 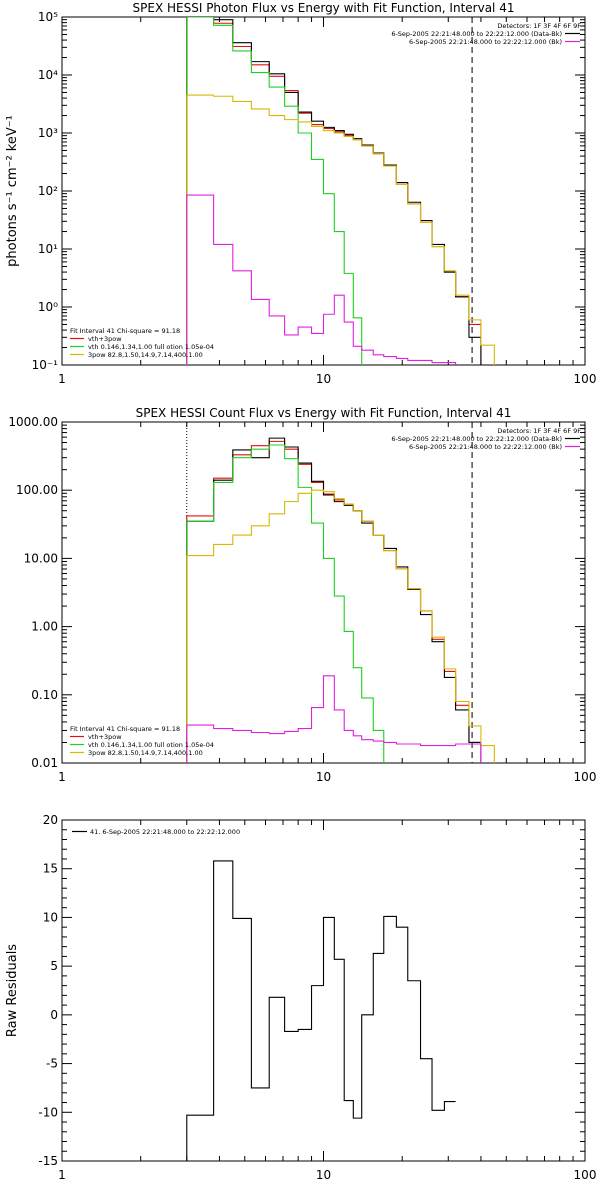 I want to click on y-tick-label: -10, so click(x=48, y=1112).